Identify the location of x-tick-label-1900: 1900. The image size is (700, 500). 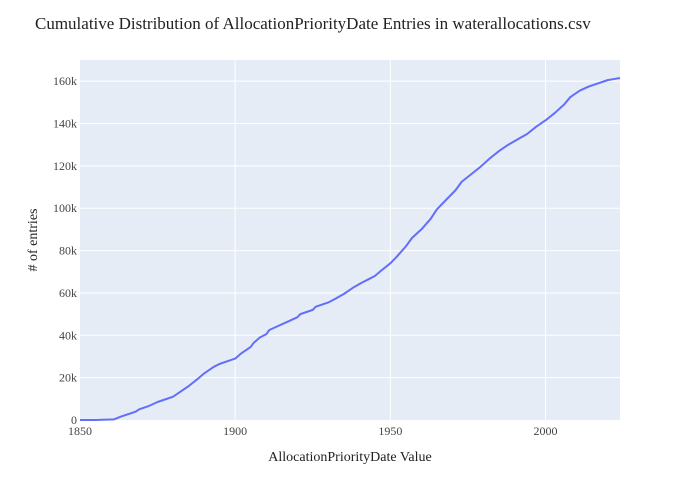
(235, 431).